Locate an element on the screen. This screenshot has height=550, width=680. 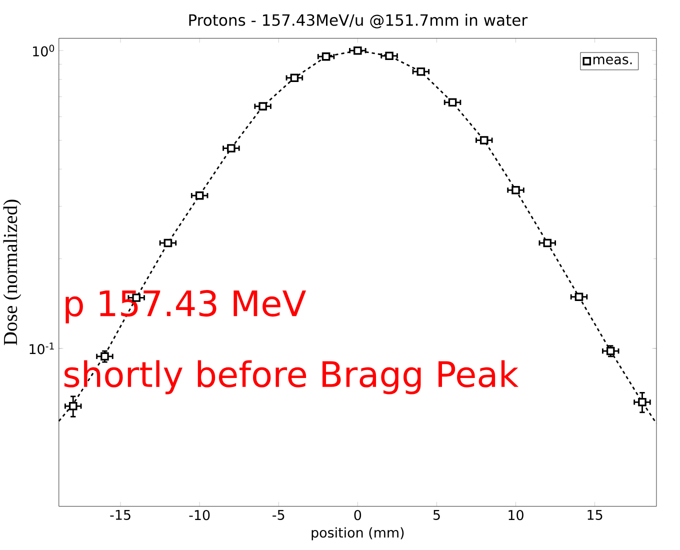
x-tick-label: 15 is located at coordinates (595, 515).